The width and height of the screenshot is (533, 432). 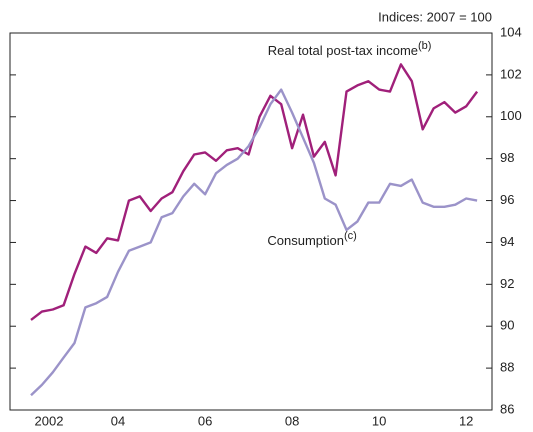 What do you see at coordinates (466, 420) in the screenshot?
I see `x-tick-label: 12` at bounding box center [466, 420].